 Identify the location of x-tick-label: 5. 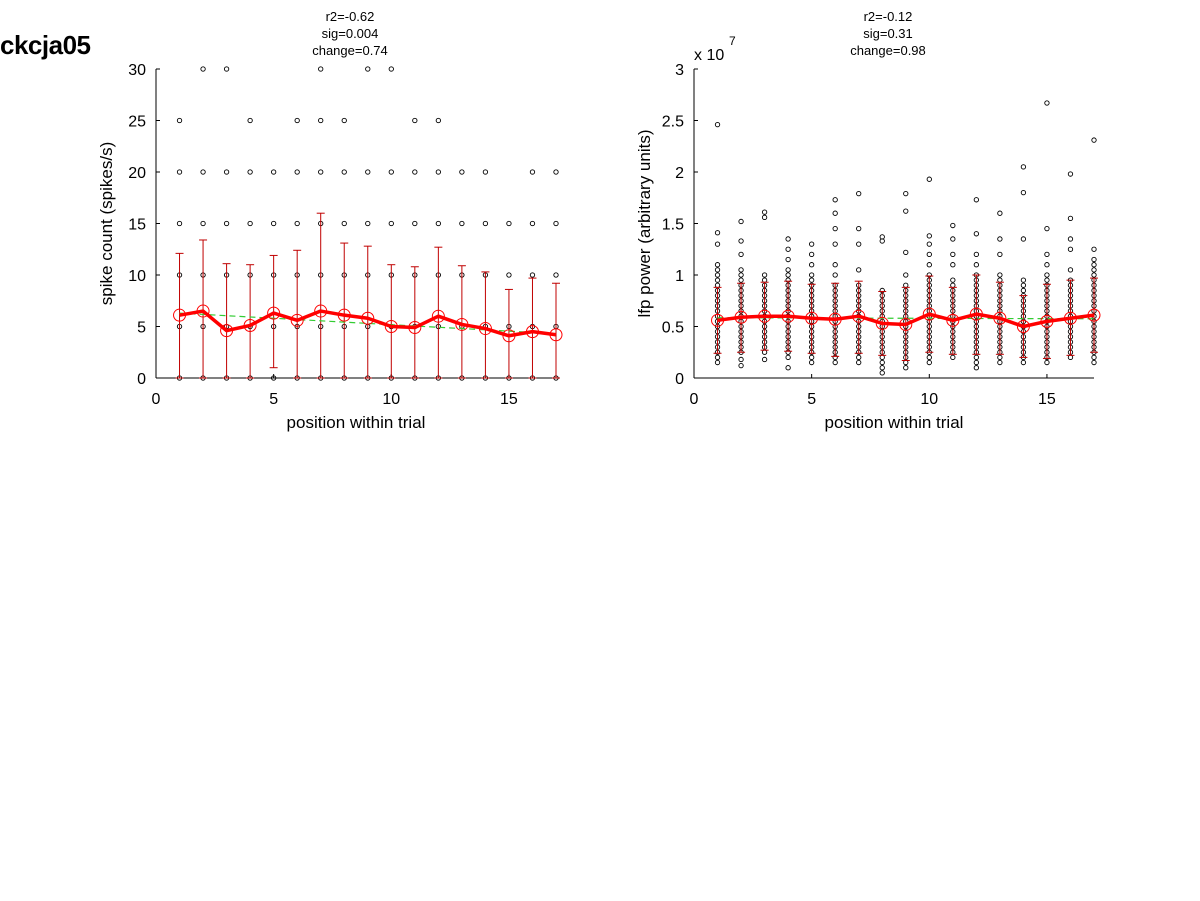
(811, 399).